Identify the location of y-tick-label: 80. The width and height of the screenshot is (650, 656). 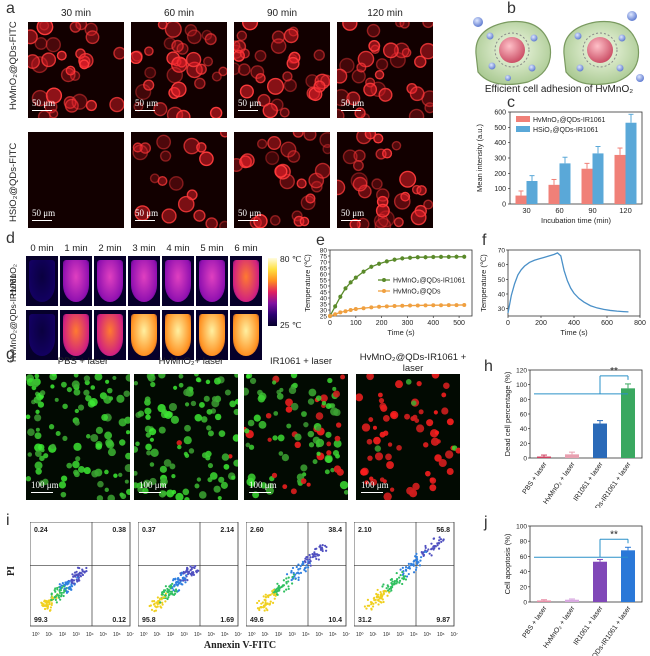
(524, 400).